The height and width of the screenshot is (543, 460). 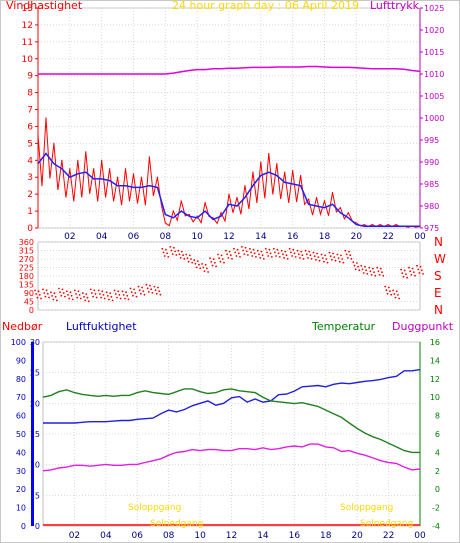 I want to click on temp-x-tick-label: 06, so click(x=138, y=536).